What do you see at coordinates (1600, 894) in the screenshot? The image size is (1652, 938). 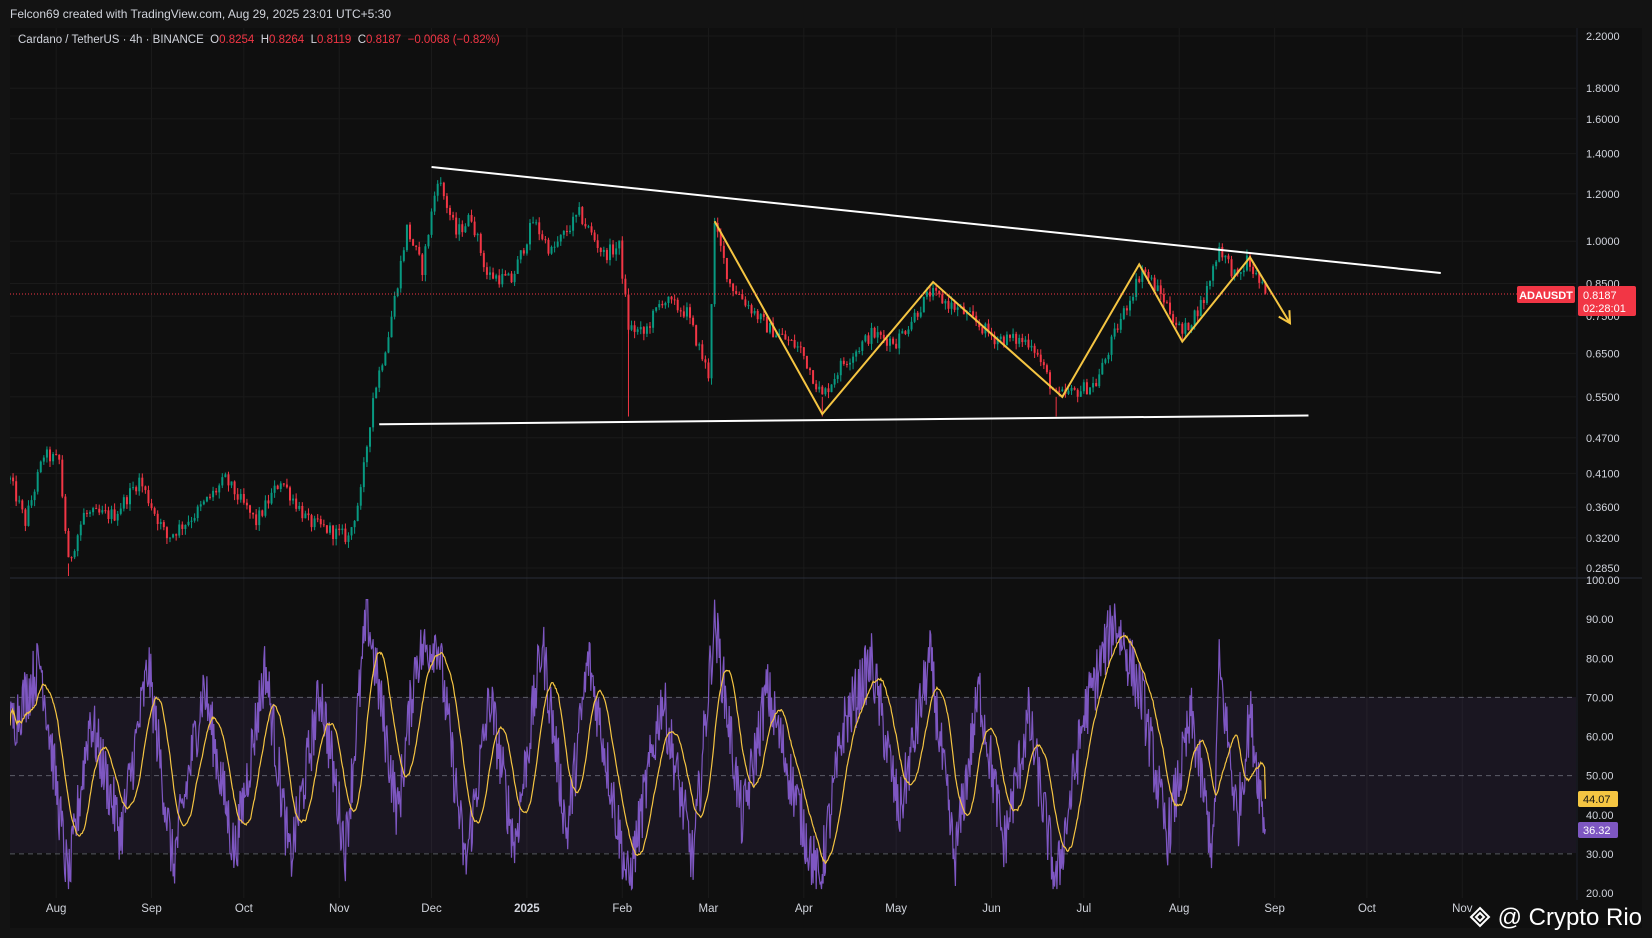 I see `rsi-tick-label: 20.00` at bounding box center [1600, 894].